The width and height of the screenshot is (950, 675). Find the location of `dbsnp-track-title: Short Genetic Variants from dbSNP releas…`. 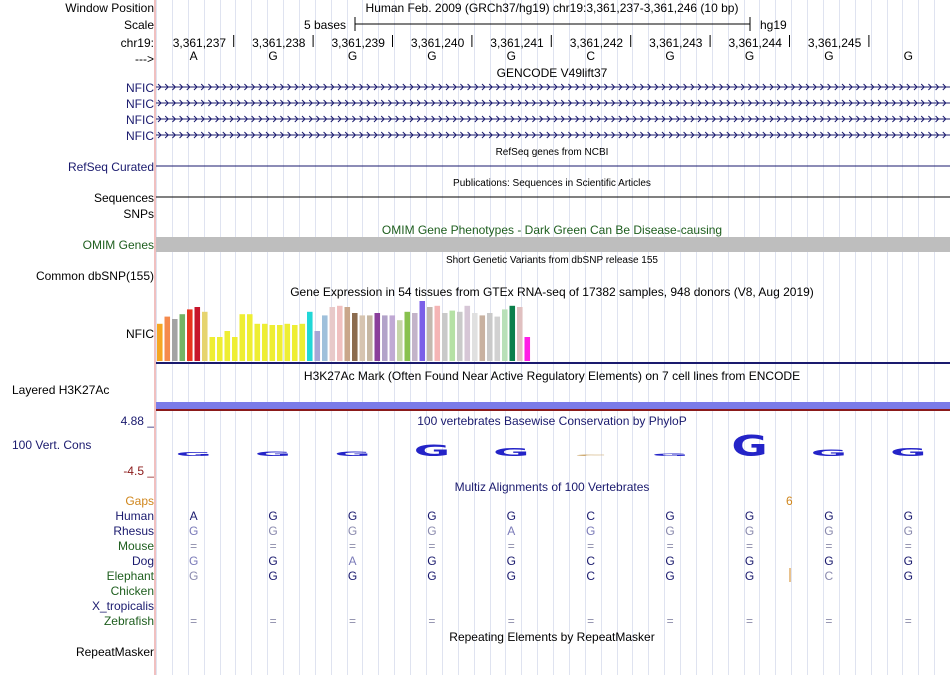

dbsnp-track-title: Short Genetic Variants from dbSNP releas… is located at coordinates (552, 260).